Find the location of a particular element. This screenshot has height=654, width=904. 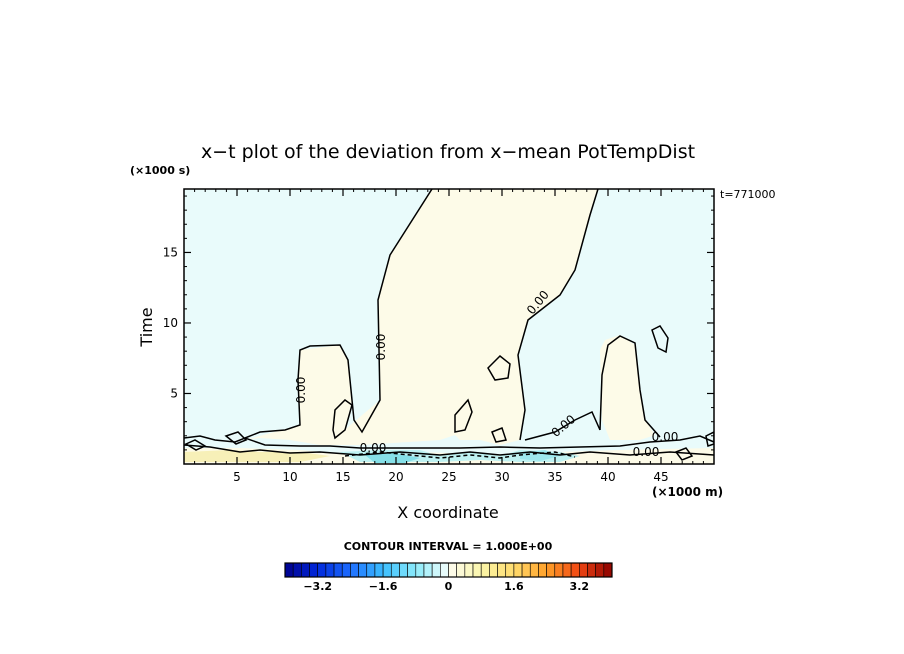

y-tick-label: 15 is located at coordinates (170, 252).